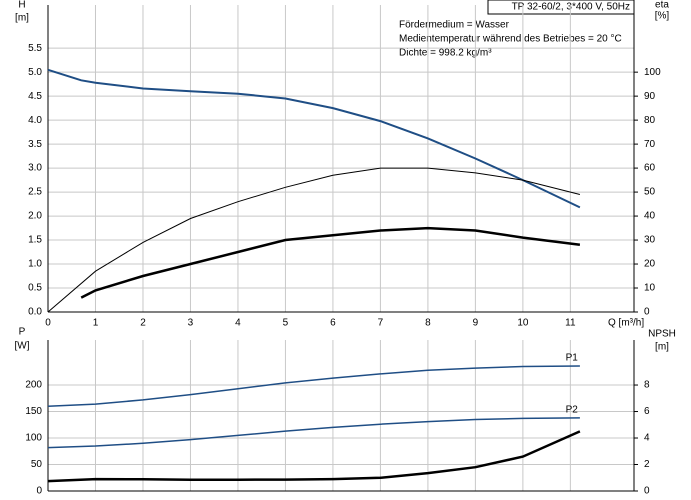 The image size is (691, 500). Describe the element at coordinates (650, 96) in the screenshot. I see `y2-tick-label: 90` at that location.